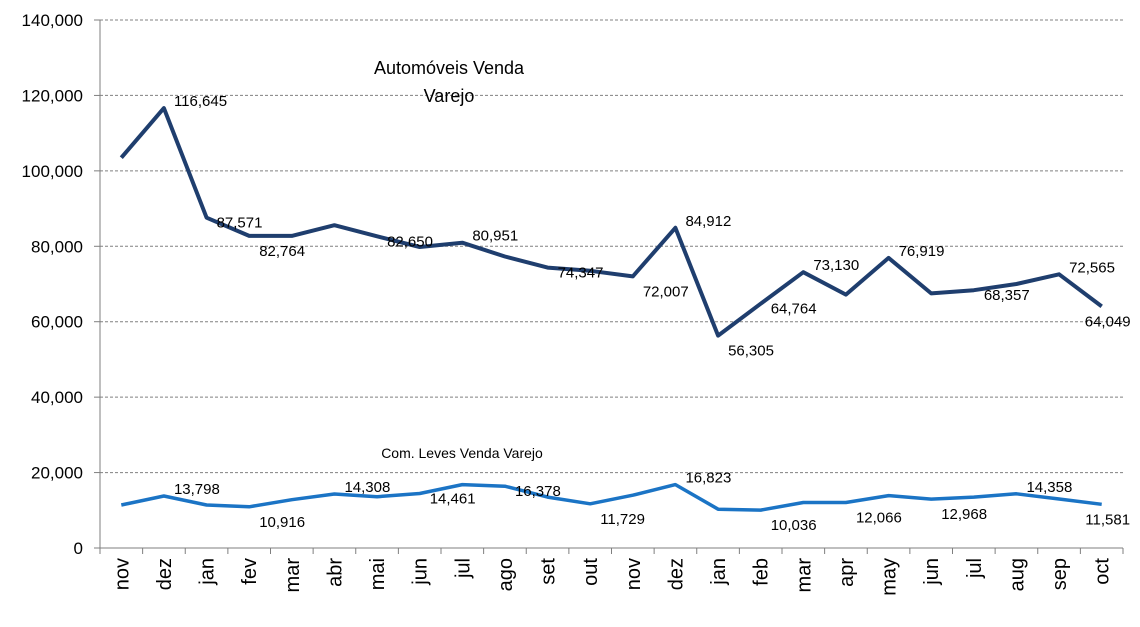 Image resolution: width=1140 pixels, height=627 pixels. Describe the element at coordinates (449, 68) in the screenshot. I see `series-title-automoveis-line-1: Automóveis Venda` at that location.